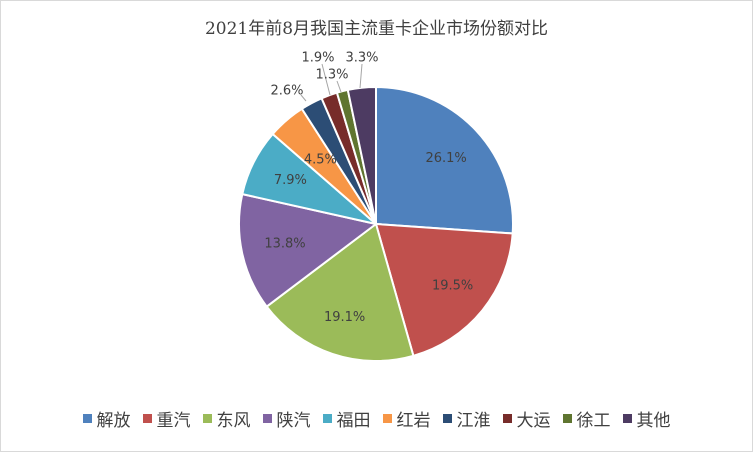 Image resolution: width=753 pixels, height=452 pixels. What do you see at coordinates (413, 421) in the screenshot?
I see `legend-label: 红岩` at bounding box center [413, 421].